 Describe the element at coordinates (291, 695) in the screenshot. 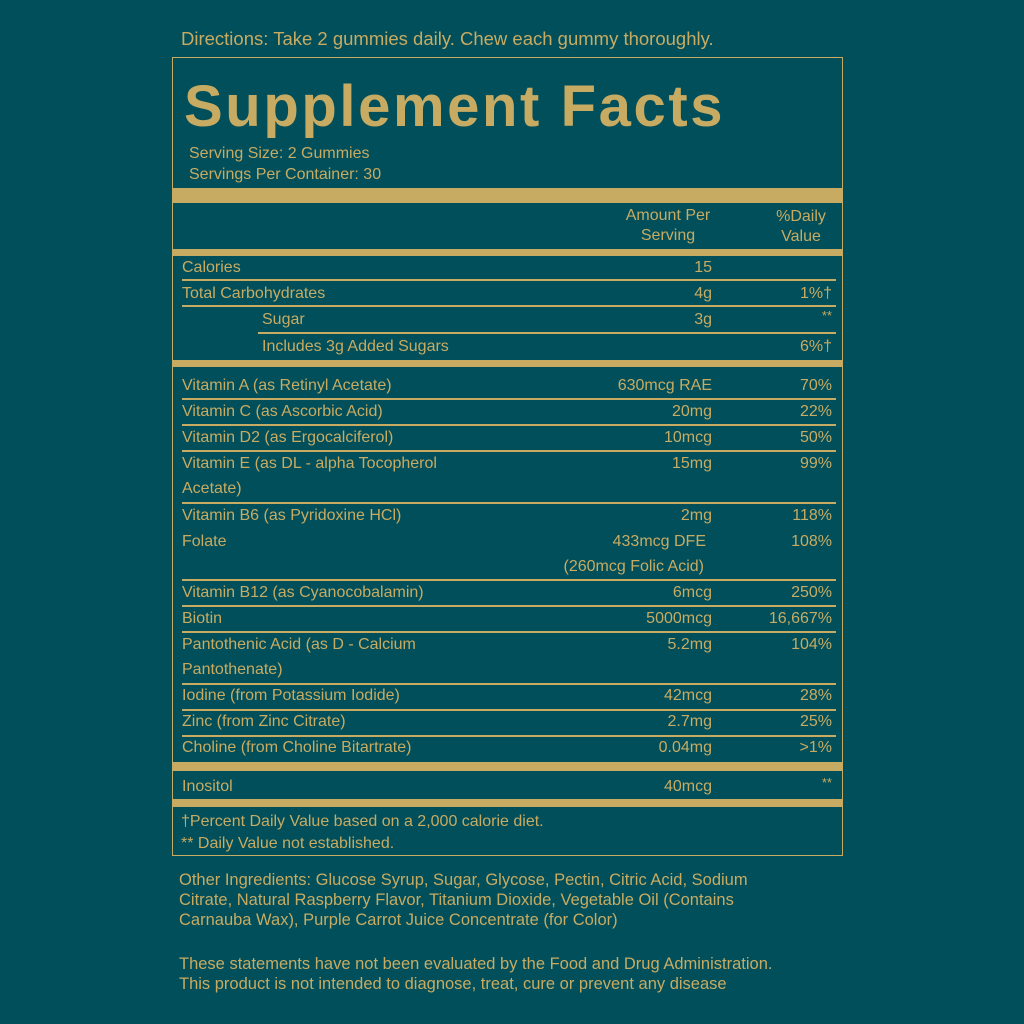

I see `nutrient-name: Iodine (from Potassium Iodide)` at that location.